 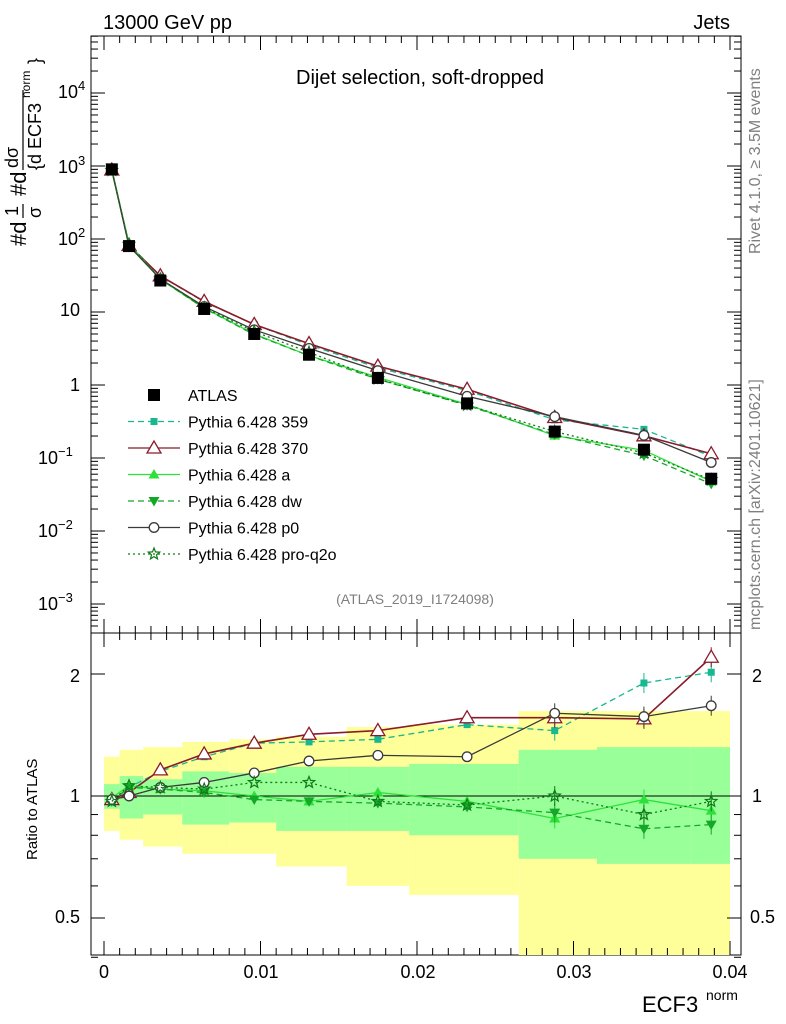 What do you see at coordinates (104, 972) in the screenshot?
I see `xtick-0: 0` at bounding box center [104, 972].